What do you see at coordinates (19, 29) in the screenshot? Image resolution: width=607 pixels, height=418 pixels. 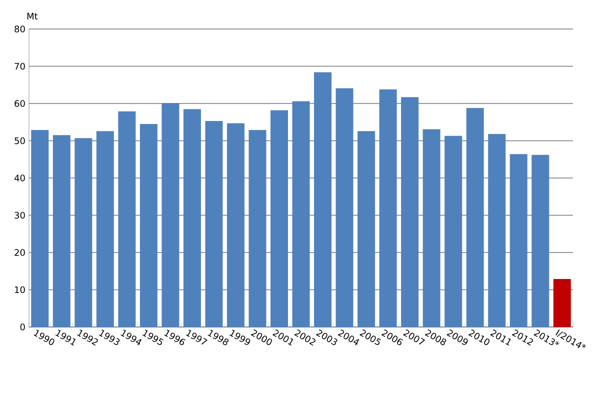 I see `y-tick-label: 80` at bounding box center [19, 29].